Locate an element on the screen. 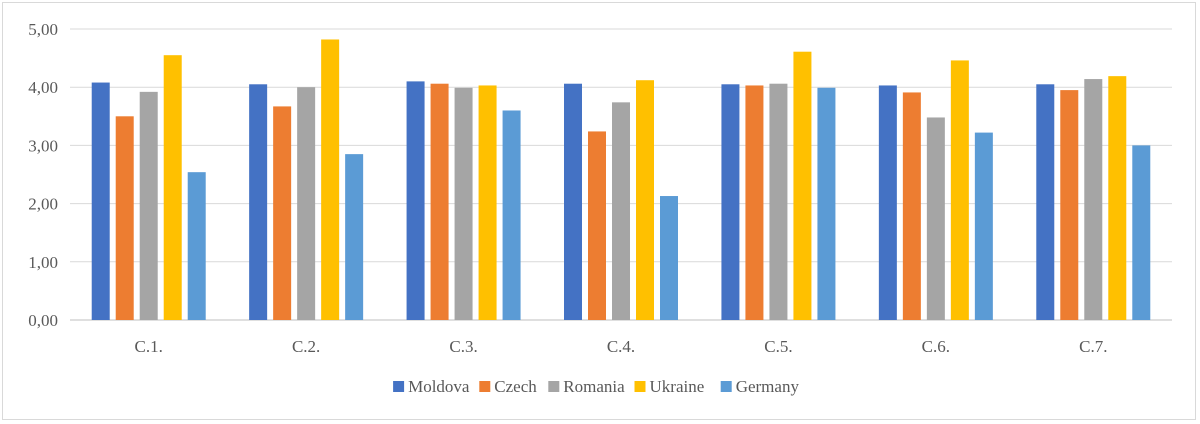 The height and width of the screenshot is (424, 1200). legend-swatch-ukraine is located at coordinates (640, 386).